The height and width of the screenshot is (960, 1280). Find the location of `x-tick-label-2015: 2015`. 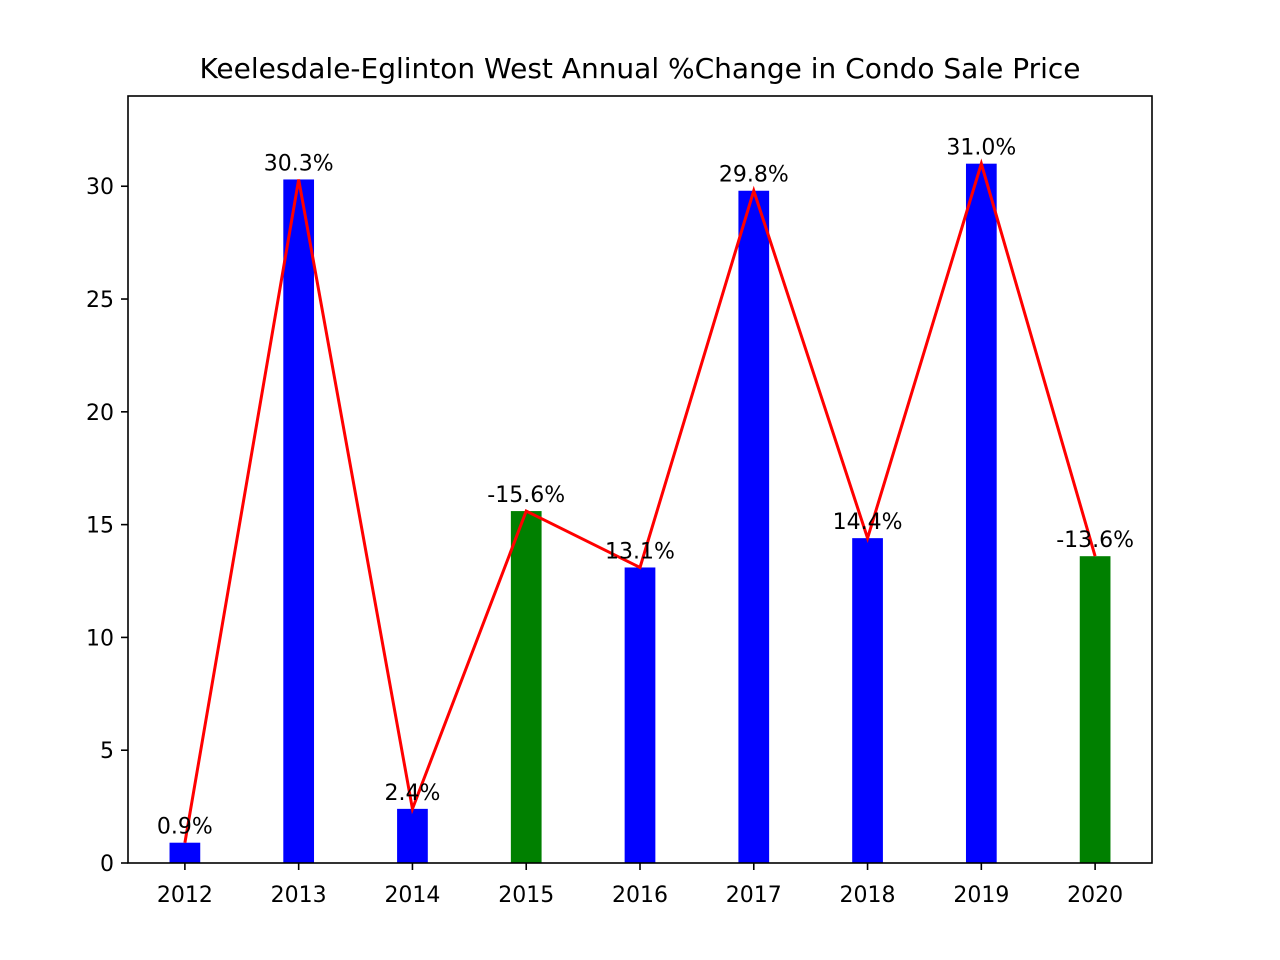

x-tick-label-2015: 2015 is located at coordinates (526, 895).